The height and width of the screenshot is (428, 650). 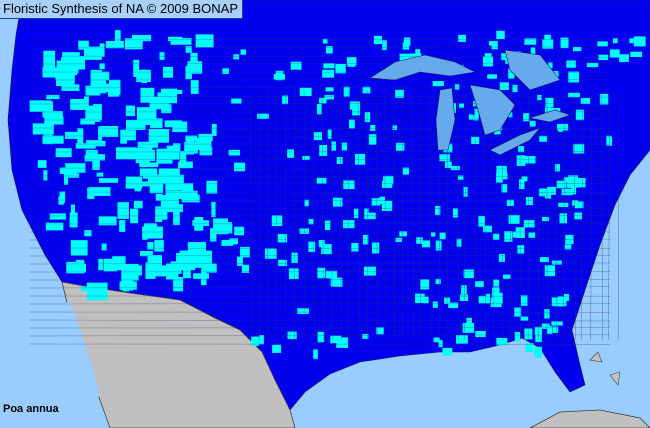 I want to click on island, so click(x=615, y=378).